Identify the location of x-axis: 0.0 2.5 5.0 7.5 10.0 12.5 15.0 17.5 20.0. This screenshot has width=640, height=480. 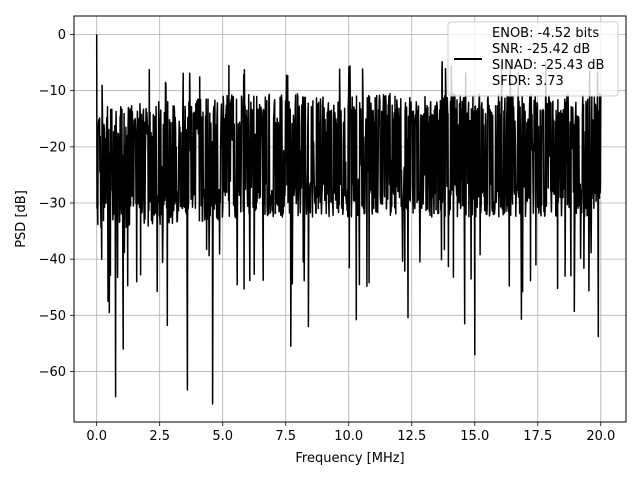
(350, 433).